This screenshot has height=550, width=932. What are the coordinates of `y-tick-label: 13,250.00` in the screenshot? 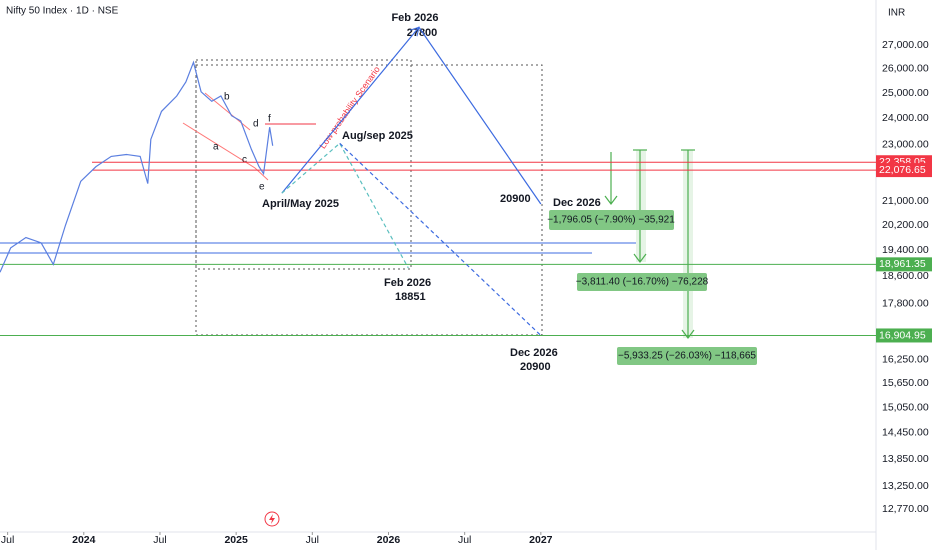 It's located at (905, 486).